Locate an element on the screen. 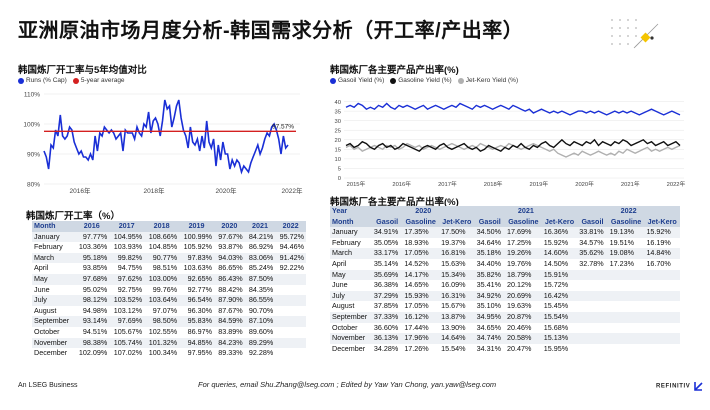  left-chart-legend: Runs (% Cap) 5-year average is located at coordinates (71, 80).